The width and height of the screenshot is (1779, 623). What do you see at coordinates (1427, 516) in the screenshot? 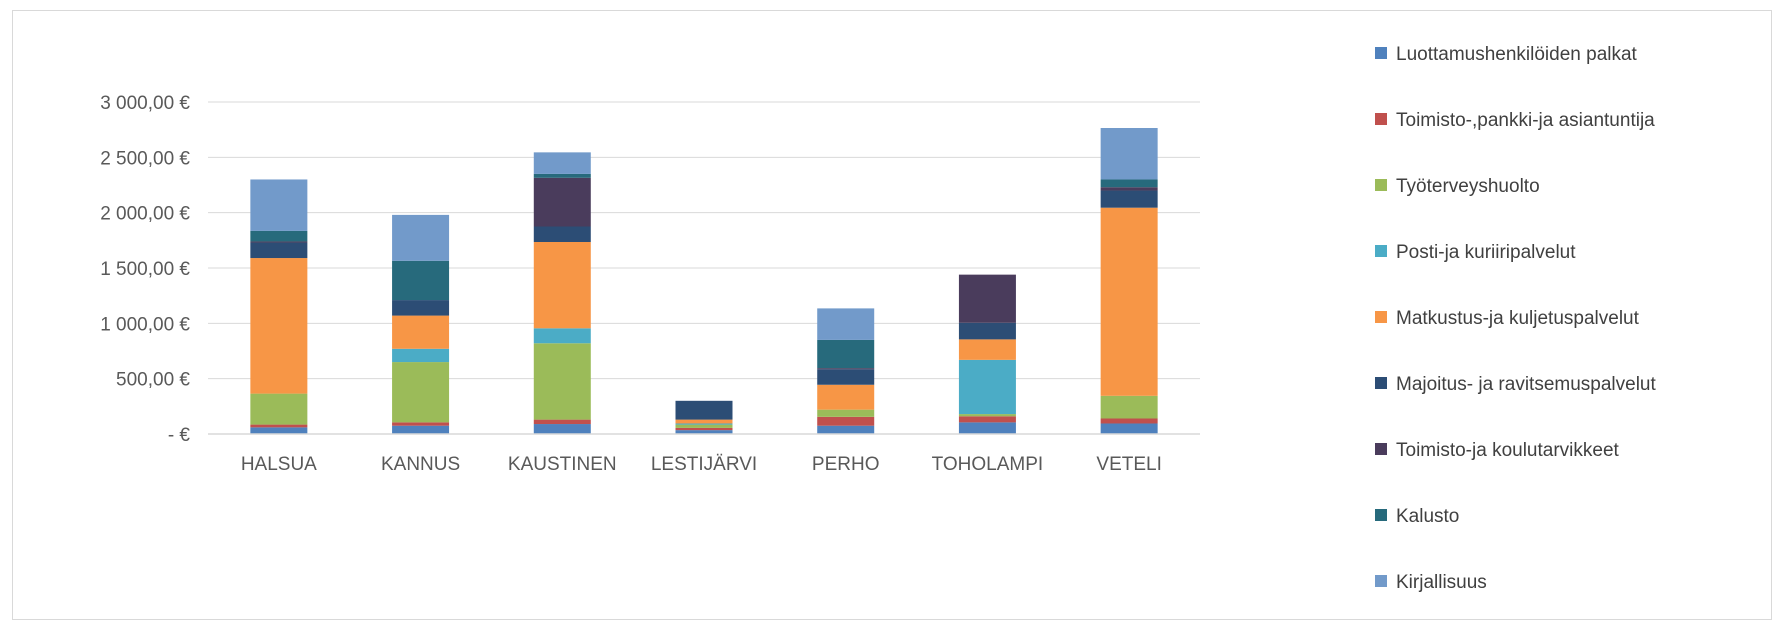
I see `legend-label: Kalusto` at bounding box center [1427, 516].